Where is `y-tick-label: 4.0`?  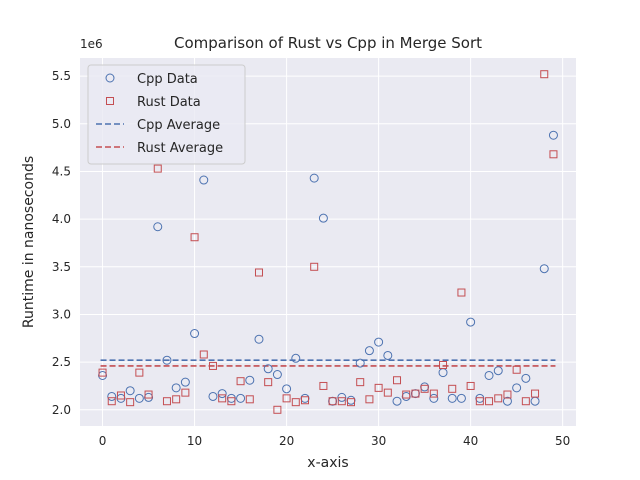 y-tick-label: 4.0 is located at coordinates (61, 219).